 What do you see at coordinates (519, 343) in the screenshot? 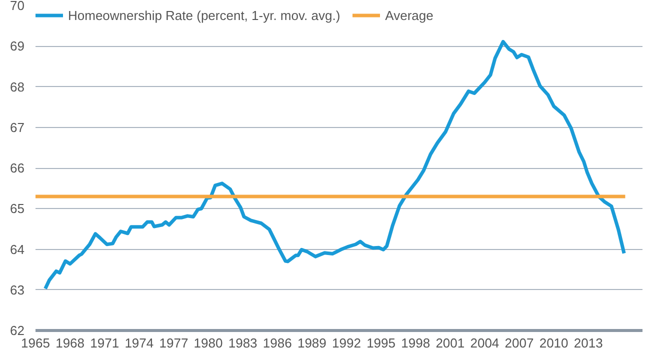
I see `x-tick-label: 2007` at bounding box center [519, 343].